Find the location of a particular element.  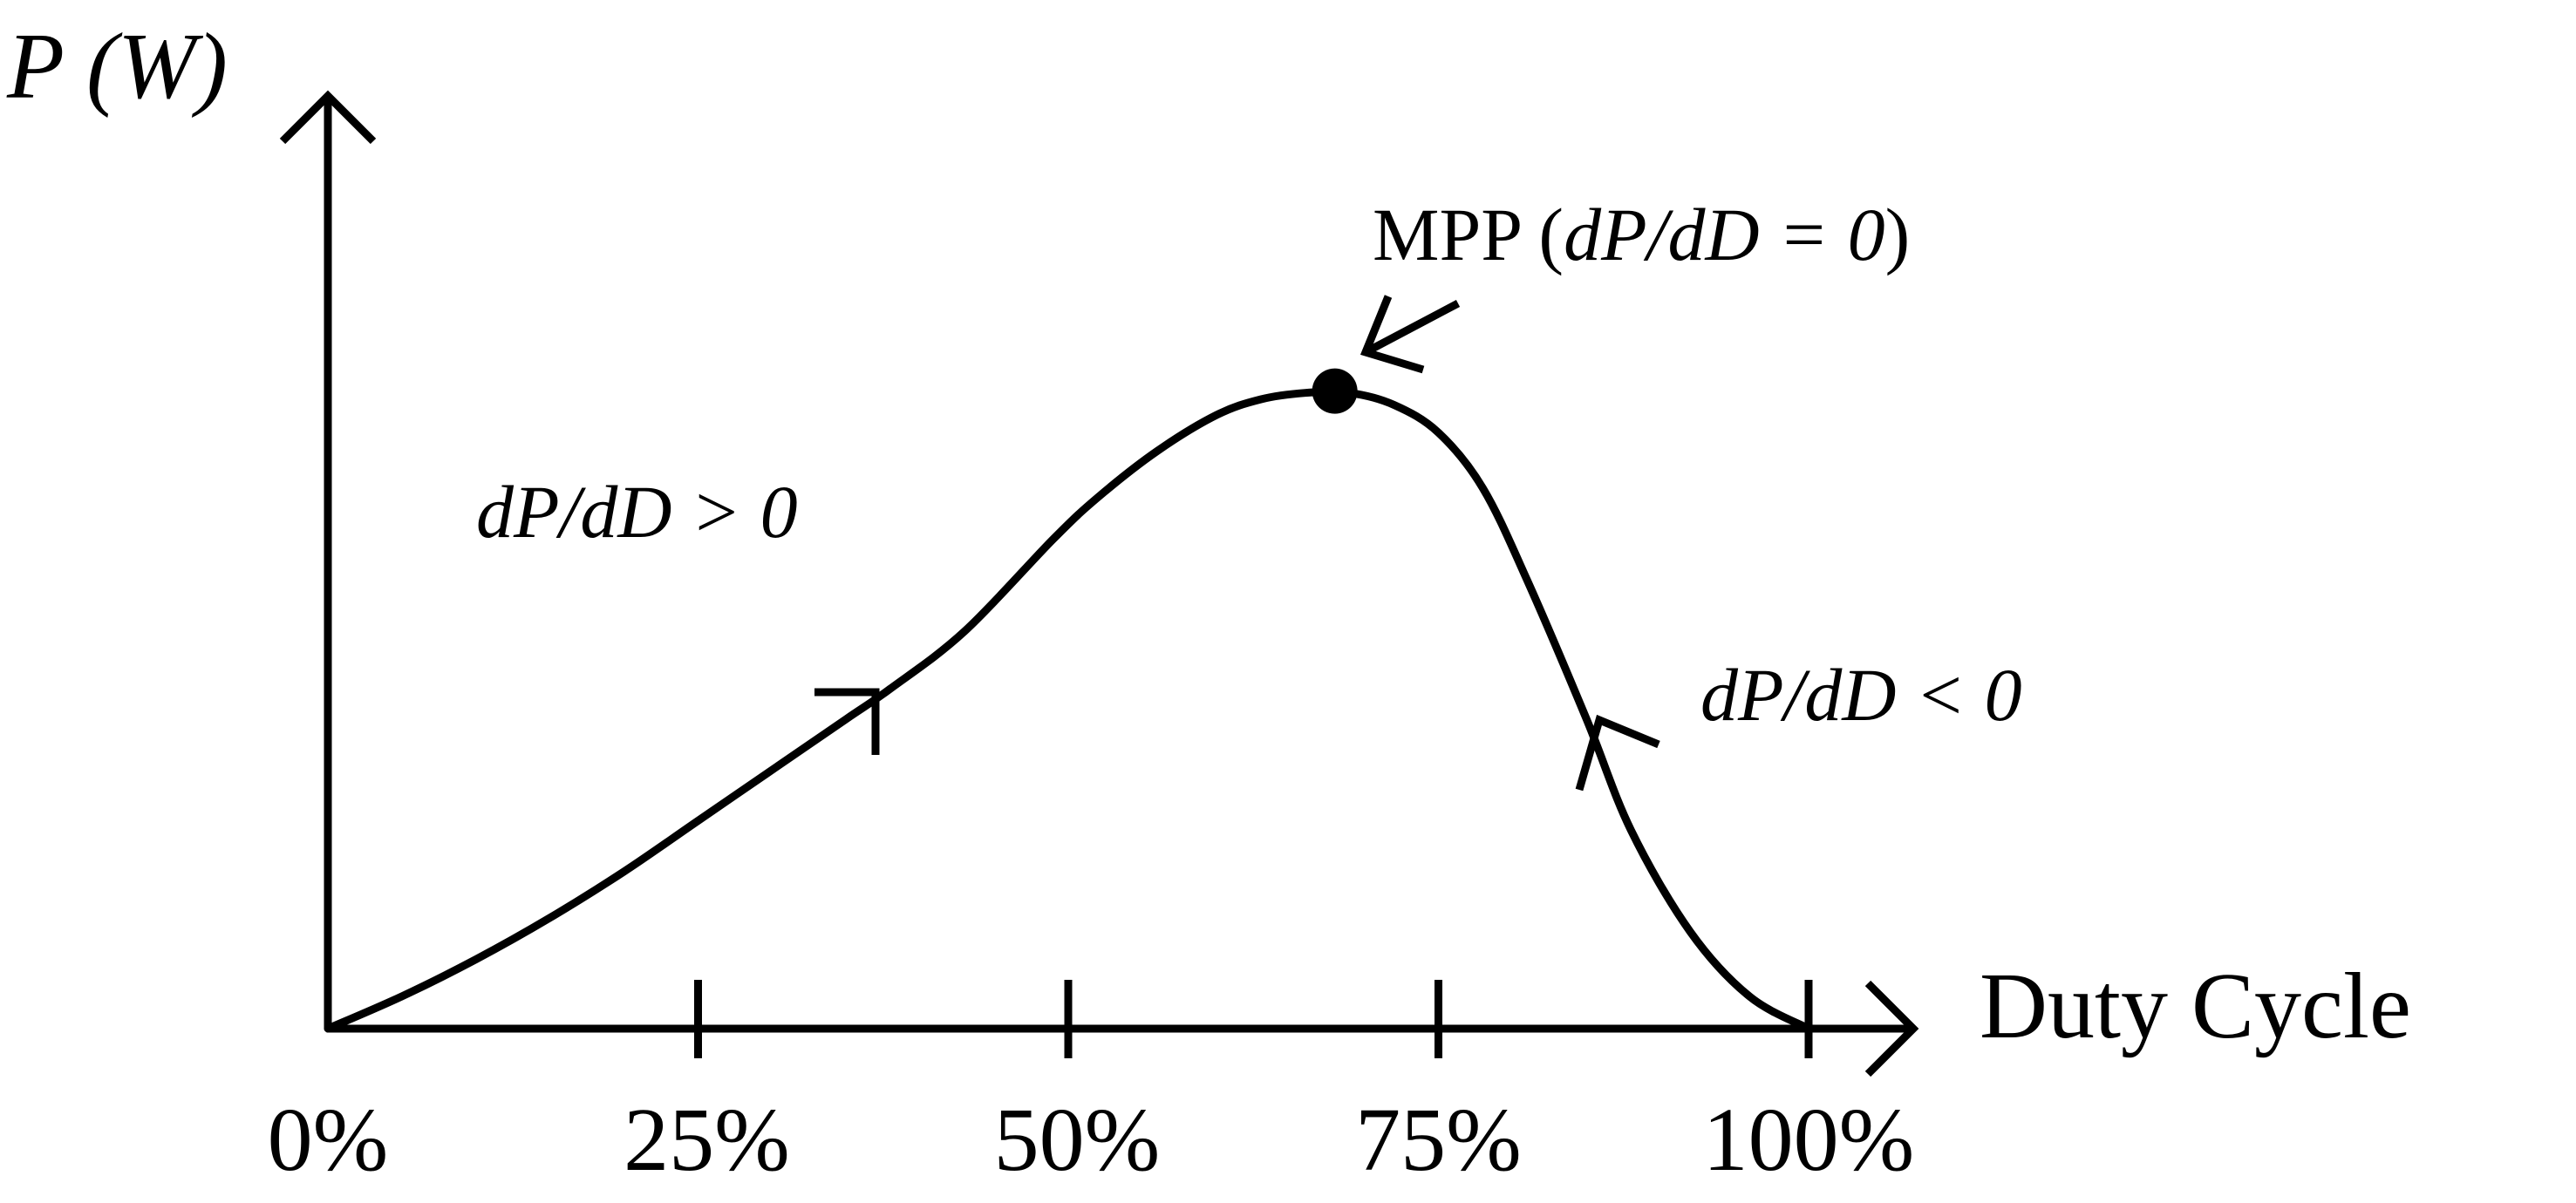

mpp-annotation-suffix: ) is located at coordinates (1898, 234).